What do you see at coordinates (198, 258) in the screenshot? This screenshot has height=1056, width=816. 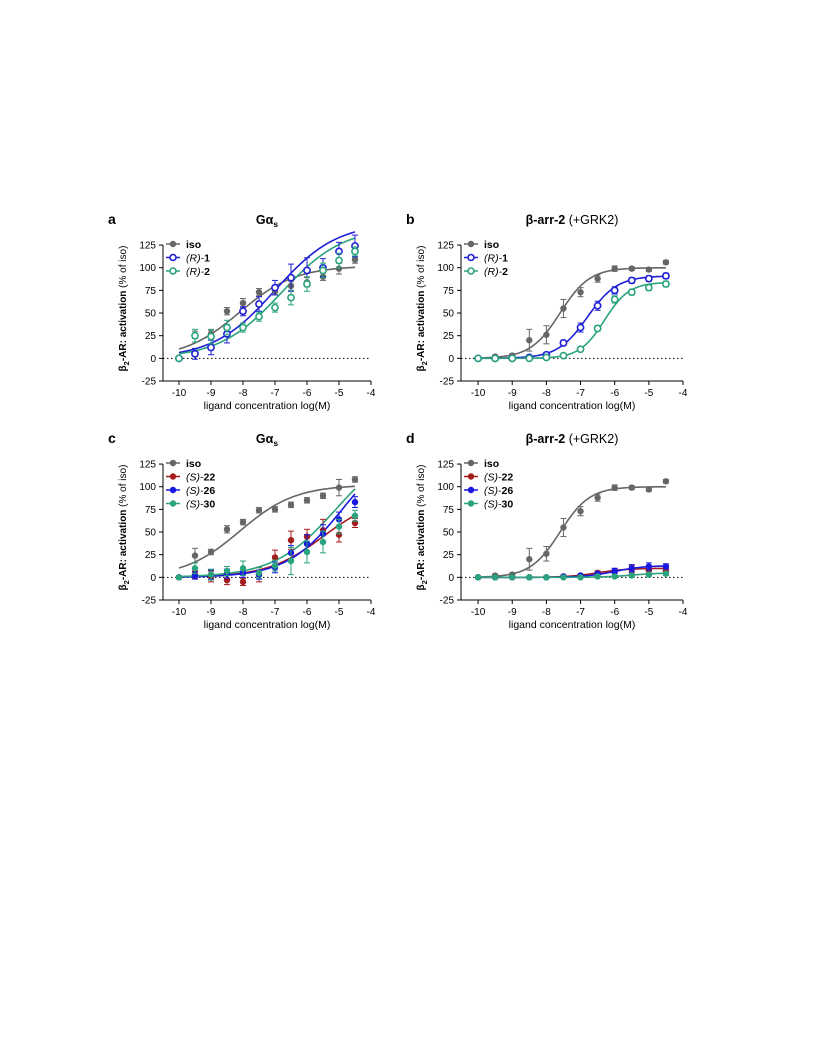 I see `legend-entry-label: (R)-1` at bounding box center [198, 258].